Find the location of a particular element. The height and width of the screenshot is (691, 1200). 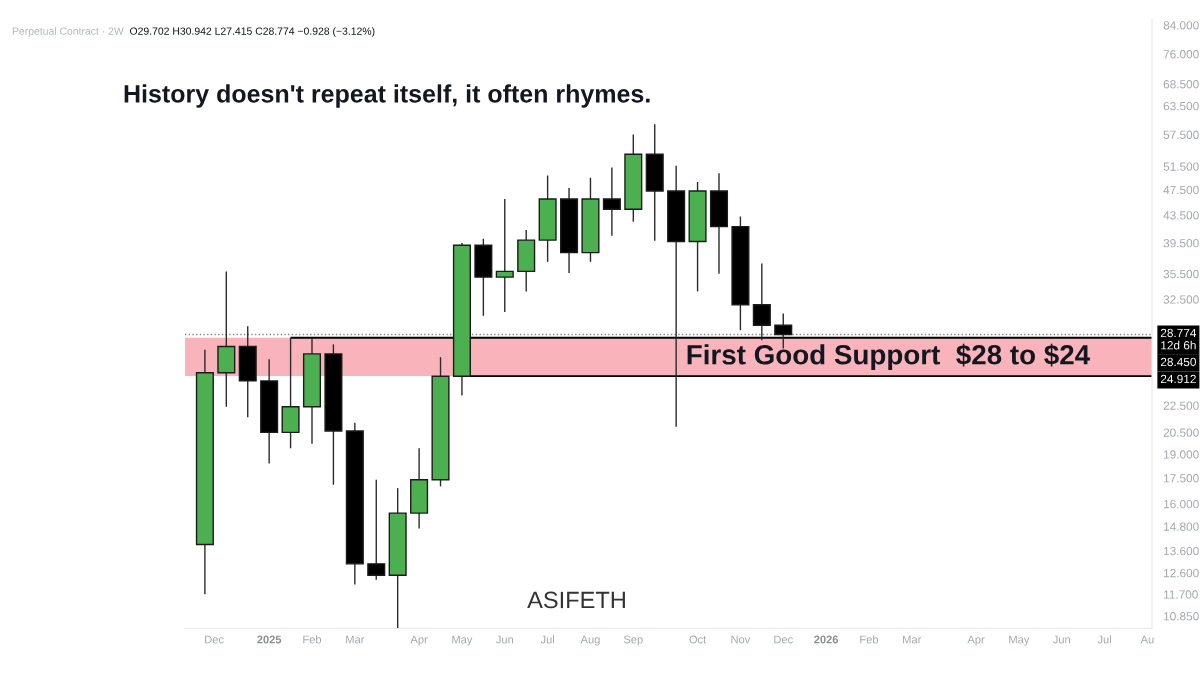

y-tick-label: 19.000 is located at coordinates (1181, 454).